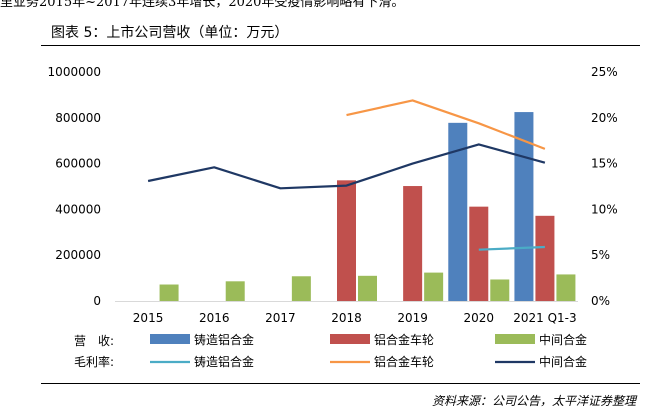 This screenshot has width=649, height=411. Describe the element at coordinates (479, 318) in the screenshot. I see `x-tick-label: 2020` at that location.